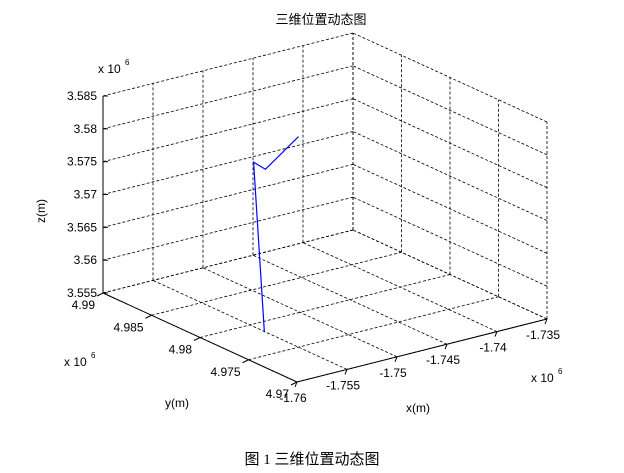 The image size is (624, 473). I want to click on figure-caption: 图 1 三维位置动态图, so click(311, 459).